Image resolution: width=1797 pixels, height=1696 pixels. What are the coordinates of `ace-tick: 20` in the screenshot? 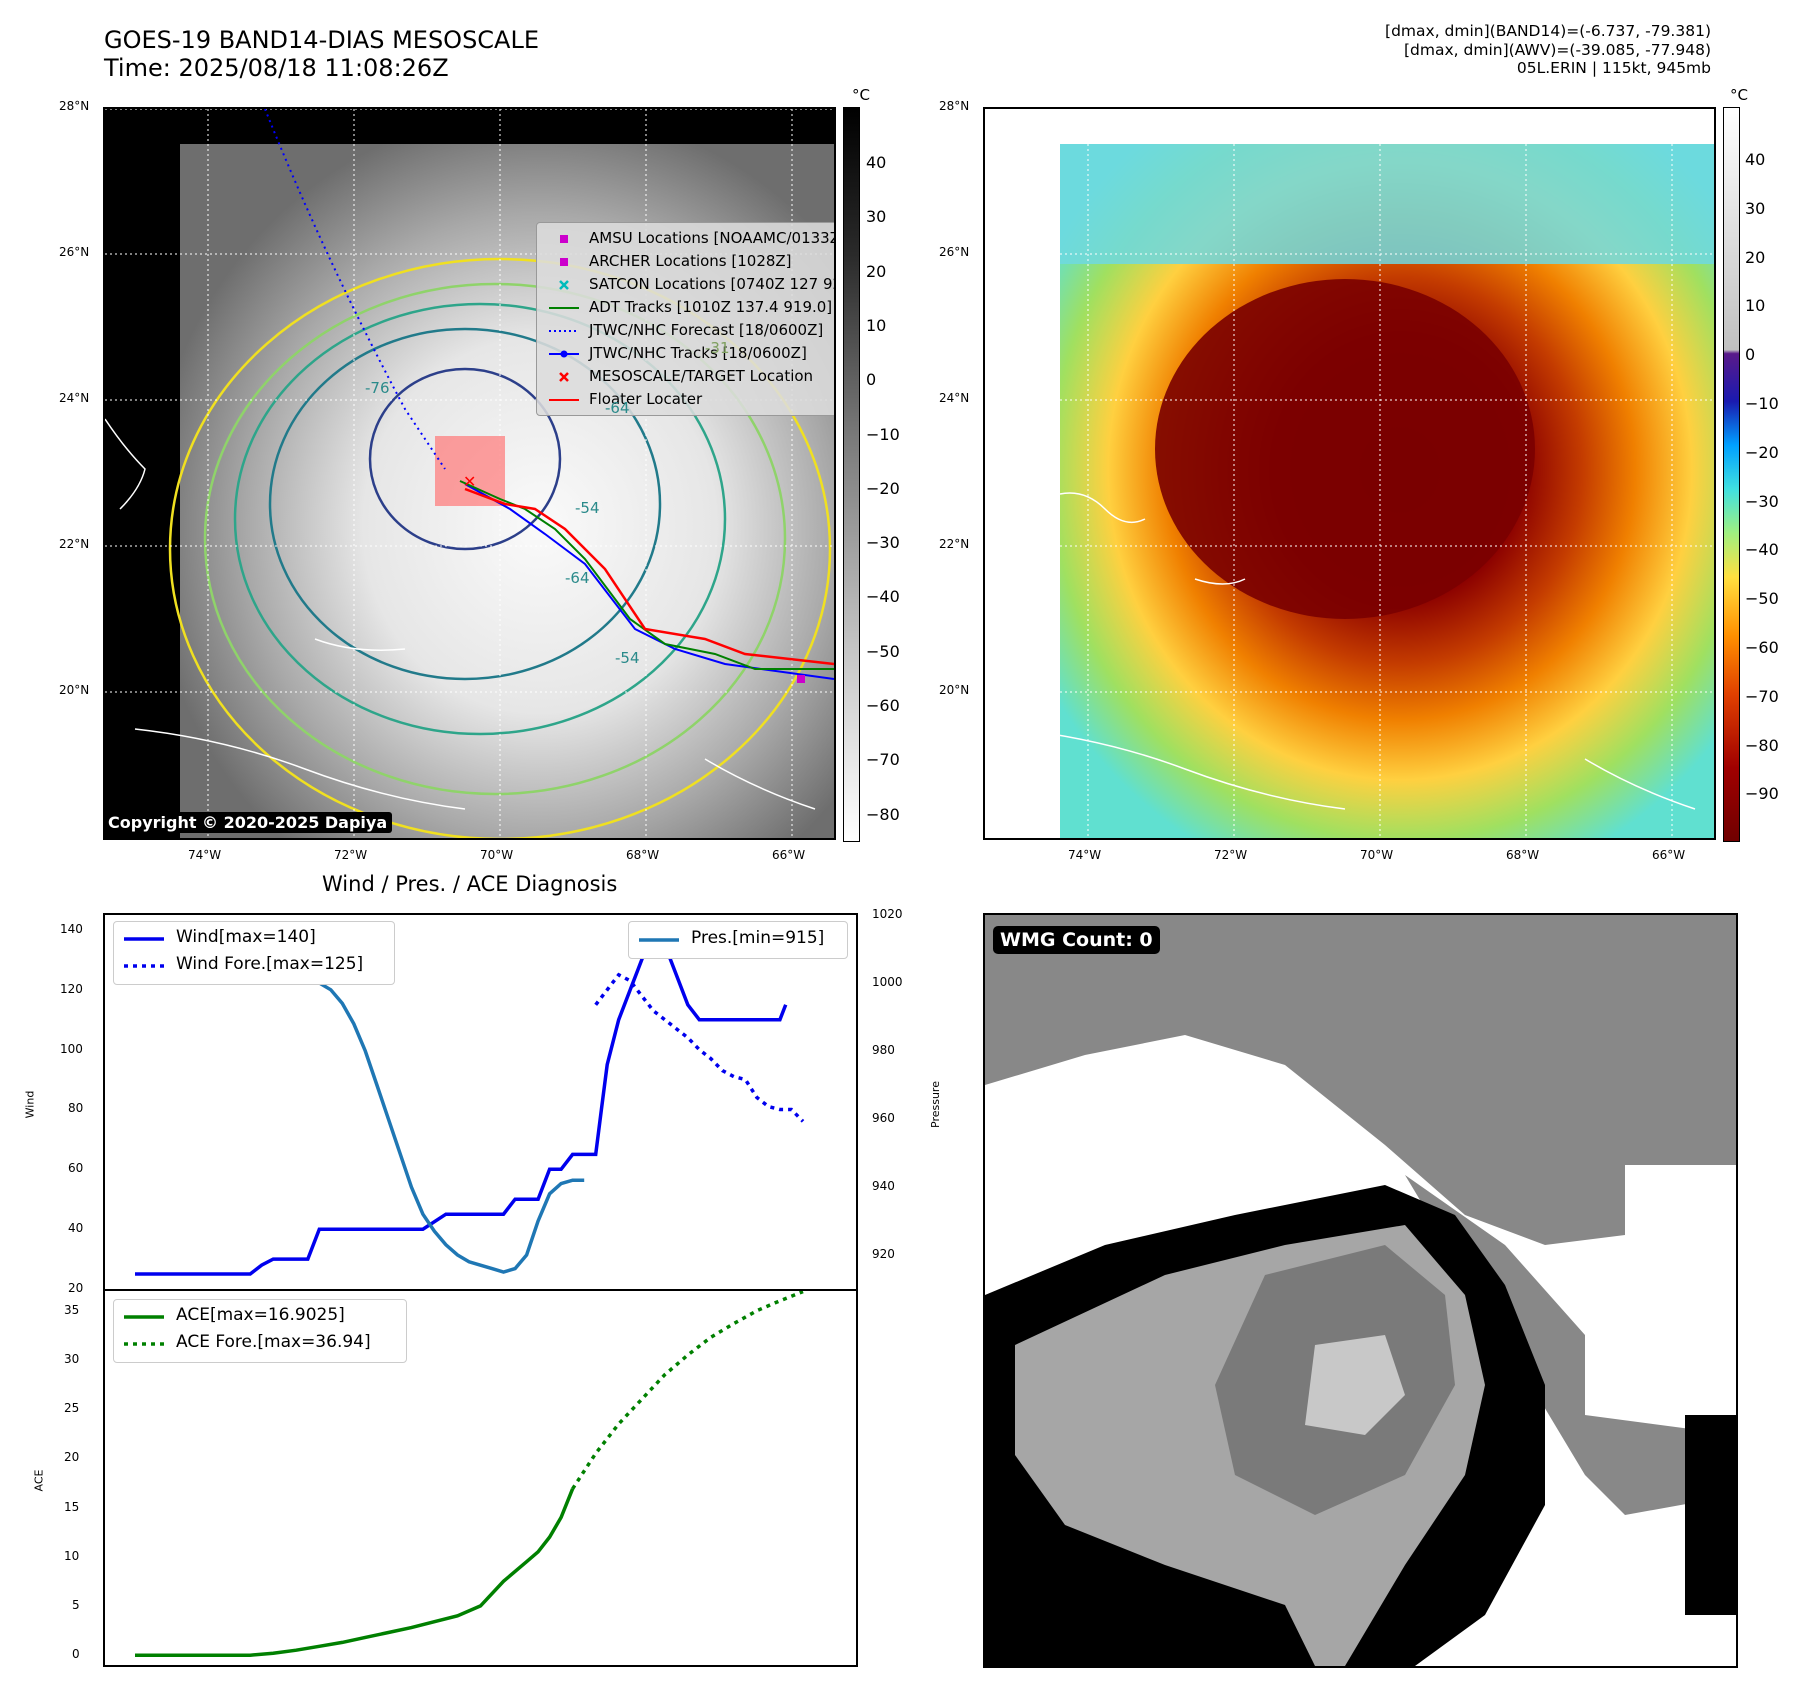 It's located at (72, 1457).